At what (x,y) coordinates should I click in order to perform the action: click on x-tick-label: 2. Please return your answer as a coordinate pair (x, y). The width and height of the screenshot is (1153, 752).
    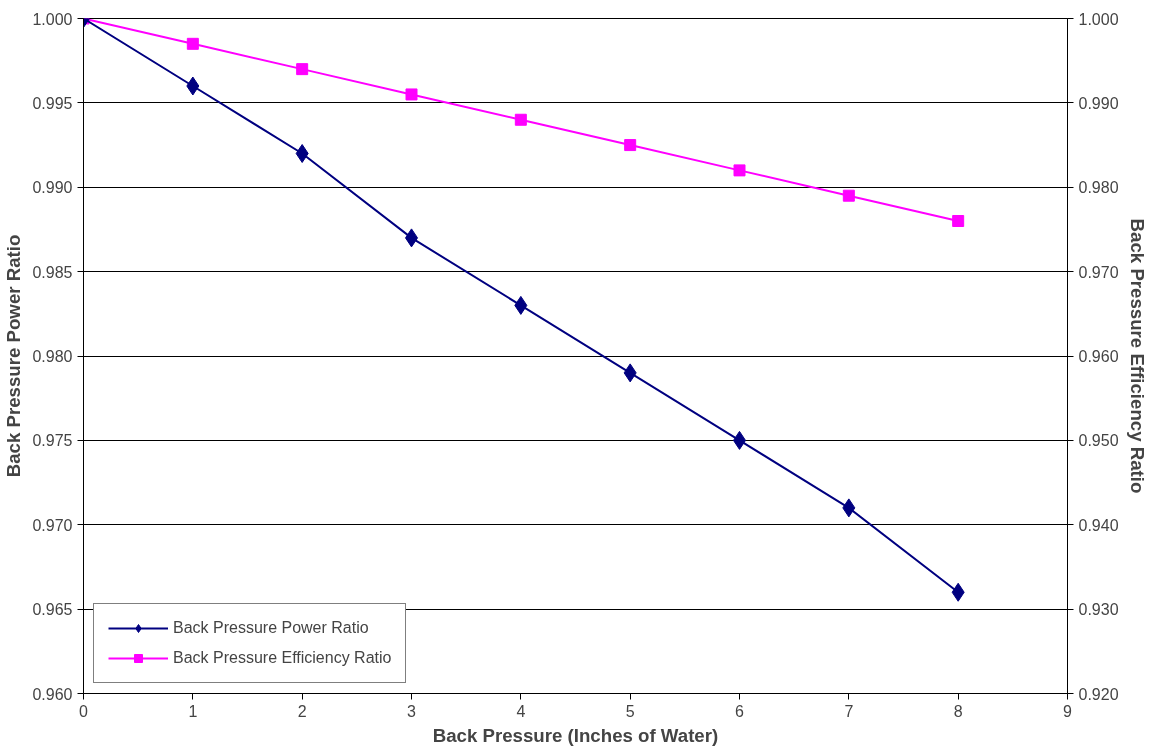
    Looking at the image, I should click on (302, 711).